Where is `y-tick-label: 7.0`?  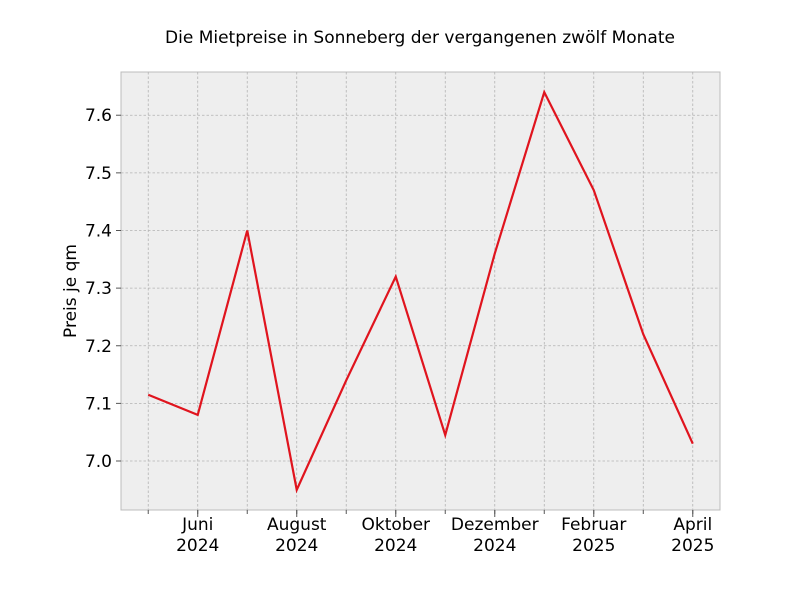
y-tick-label: 7.0 is located at coordinates (98, 462).